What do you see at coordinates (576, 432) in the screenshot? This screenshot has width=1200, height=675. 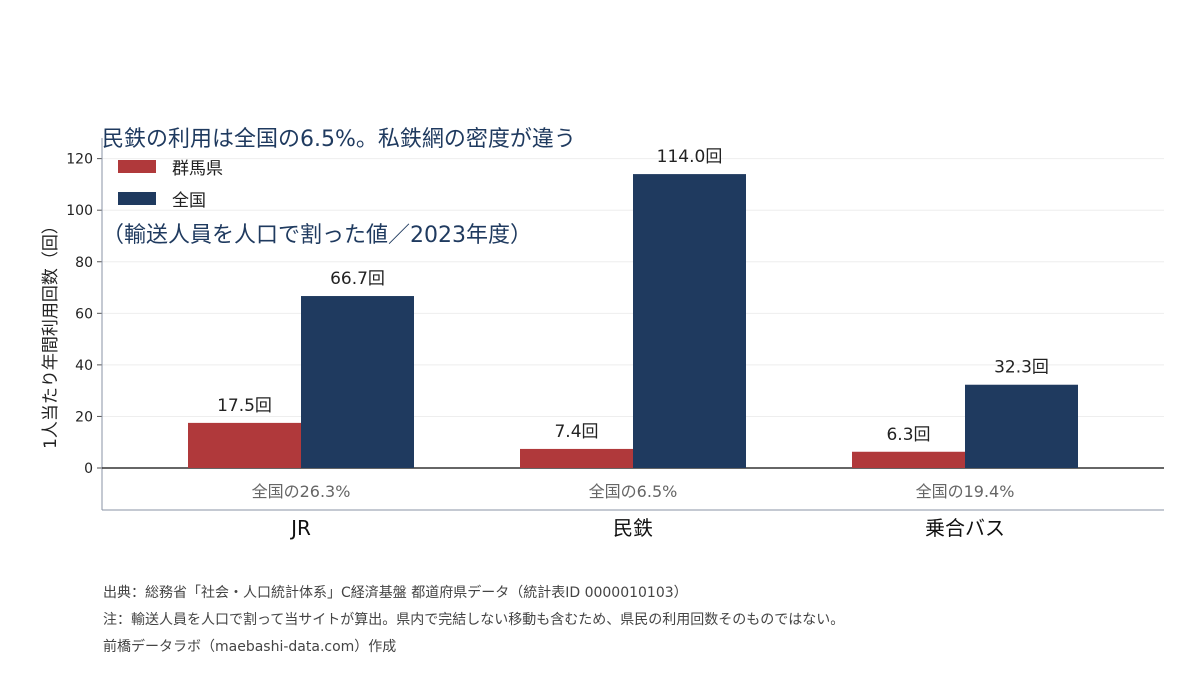 I see `data-label: 7.4回` at bounding box center [576, 432].